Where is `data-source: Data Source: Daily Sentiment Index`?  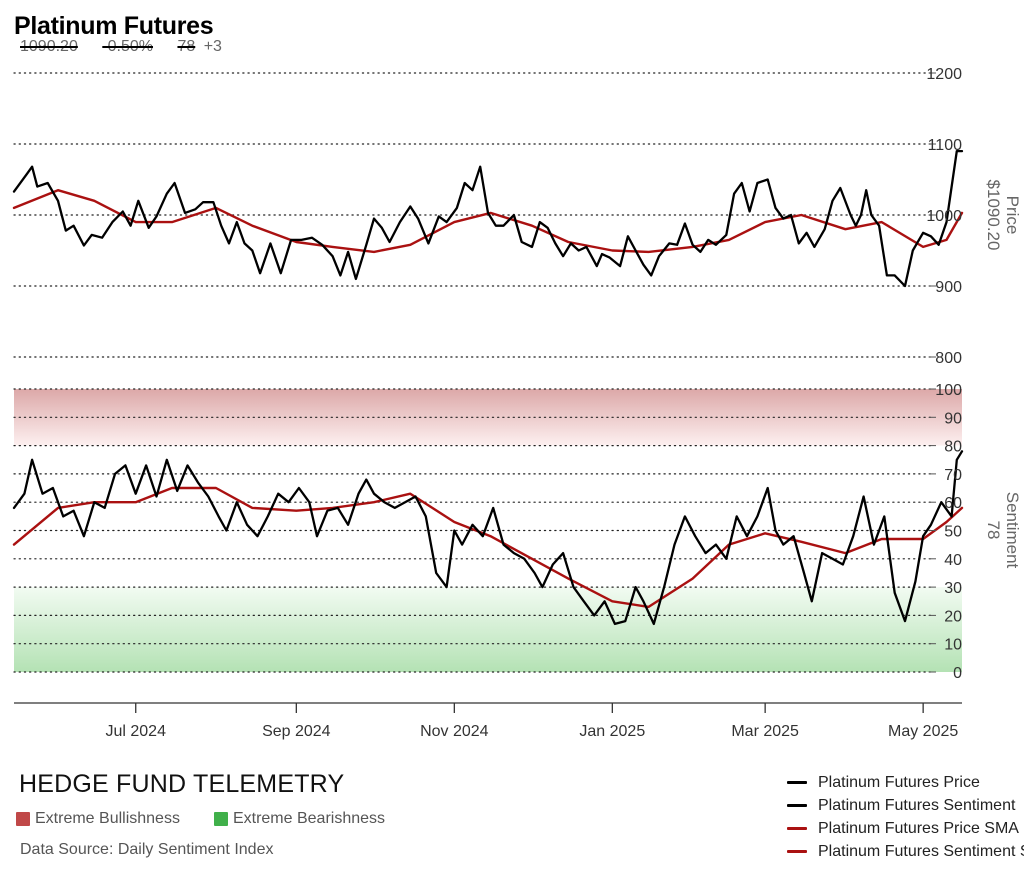 data-source: Data Source: Daily Sentiment Index is located at coordinates (147, 849).